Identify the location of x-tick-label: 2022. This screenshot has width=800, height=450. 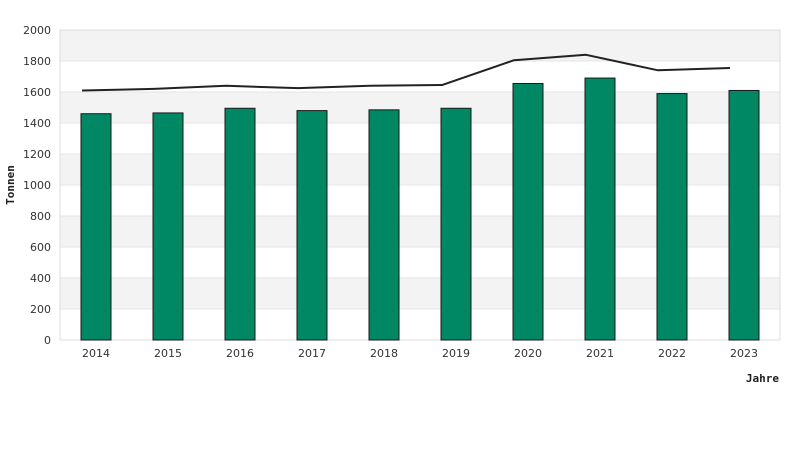
(672, 353).